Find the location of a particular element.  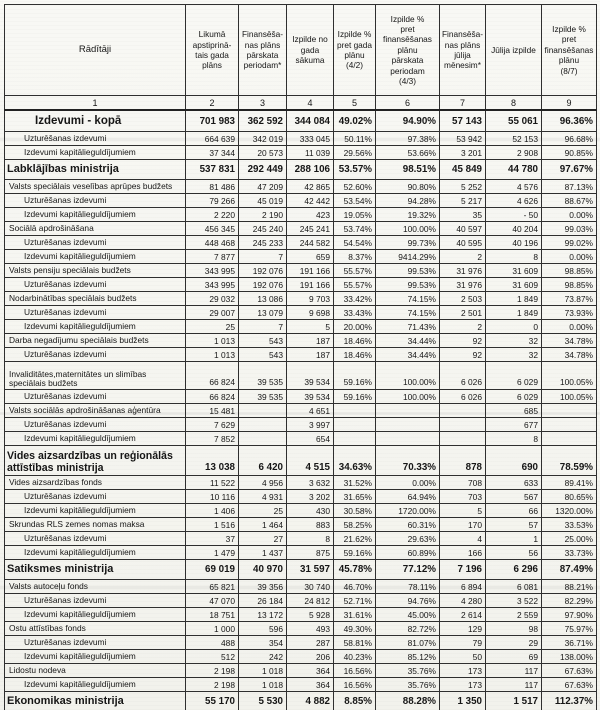

value-cell: 166 is located at coordinates (462, 552).